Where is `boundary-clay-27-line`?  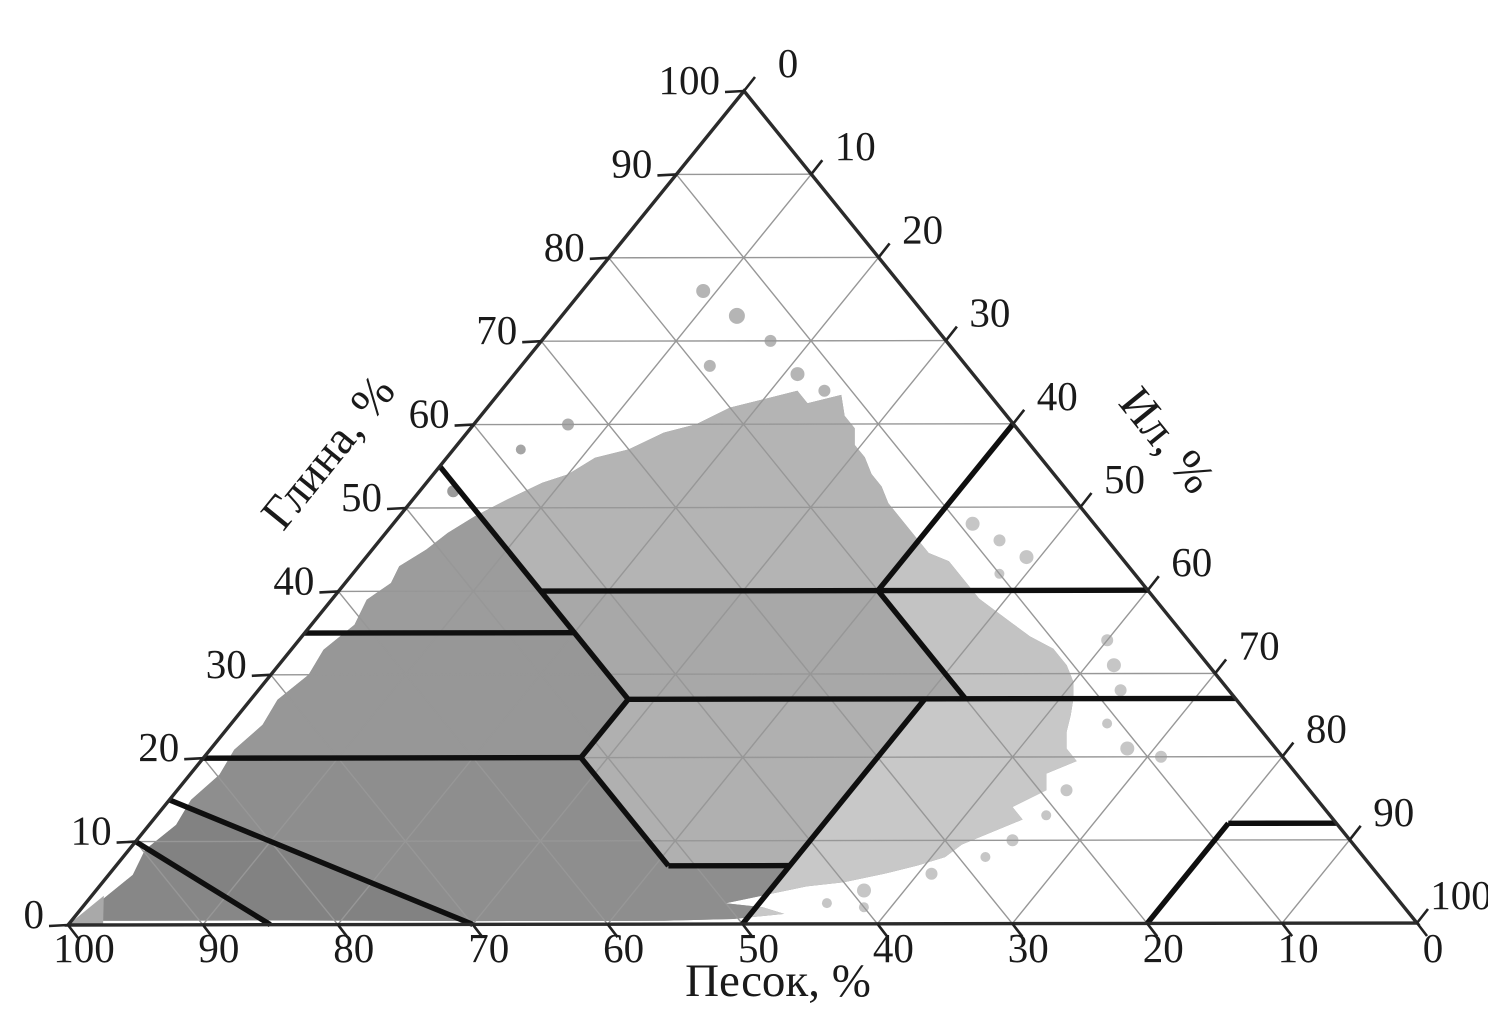
boundary-clay-27-line is located at coordinates (932, 698).